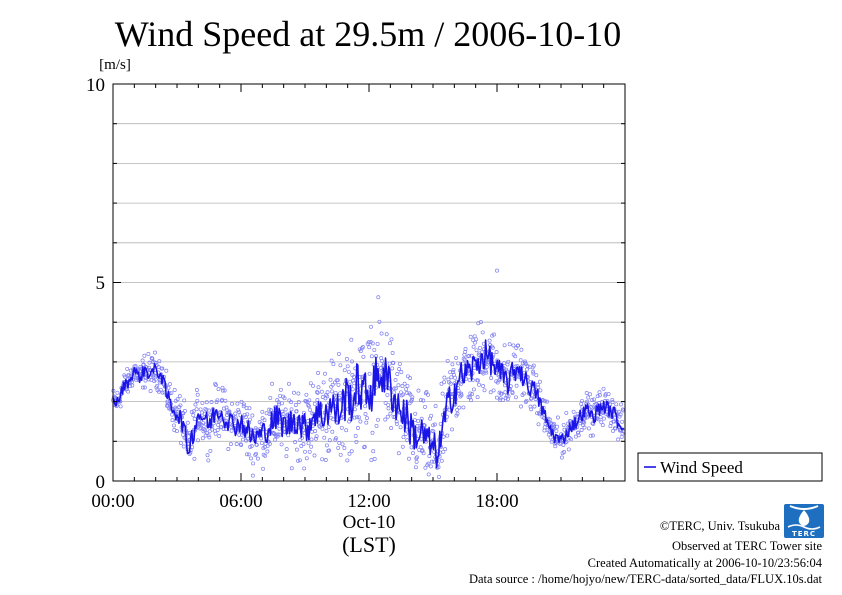  What do you see at coordinates (101, 482) in the screenshot?
I see `y-tick-label: 0` at bounding box center [101, 482].